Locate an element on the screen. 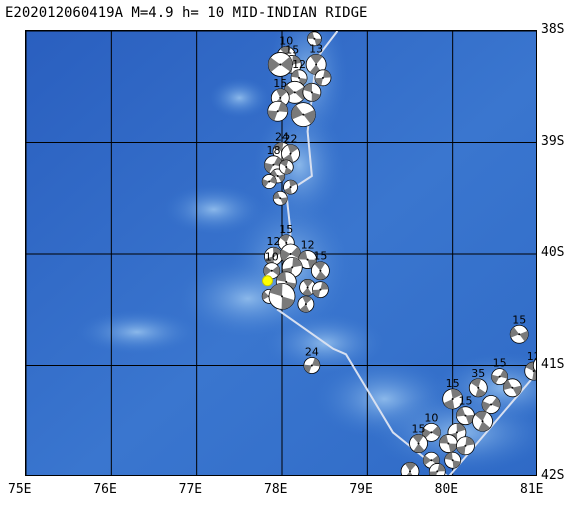 This screenshot has height=505, width=582. latitude-label: 38S is located at coordinates (553, 29).